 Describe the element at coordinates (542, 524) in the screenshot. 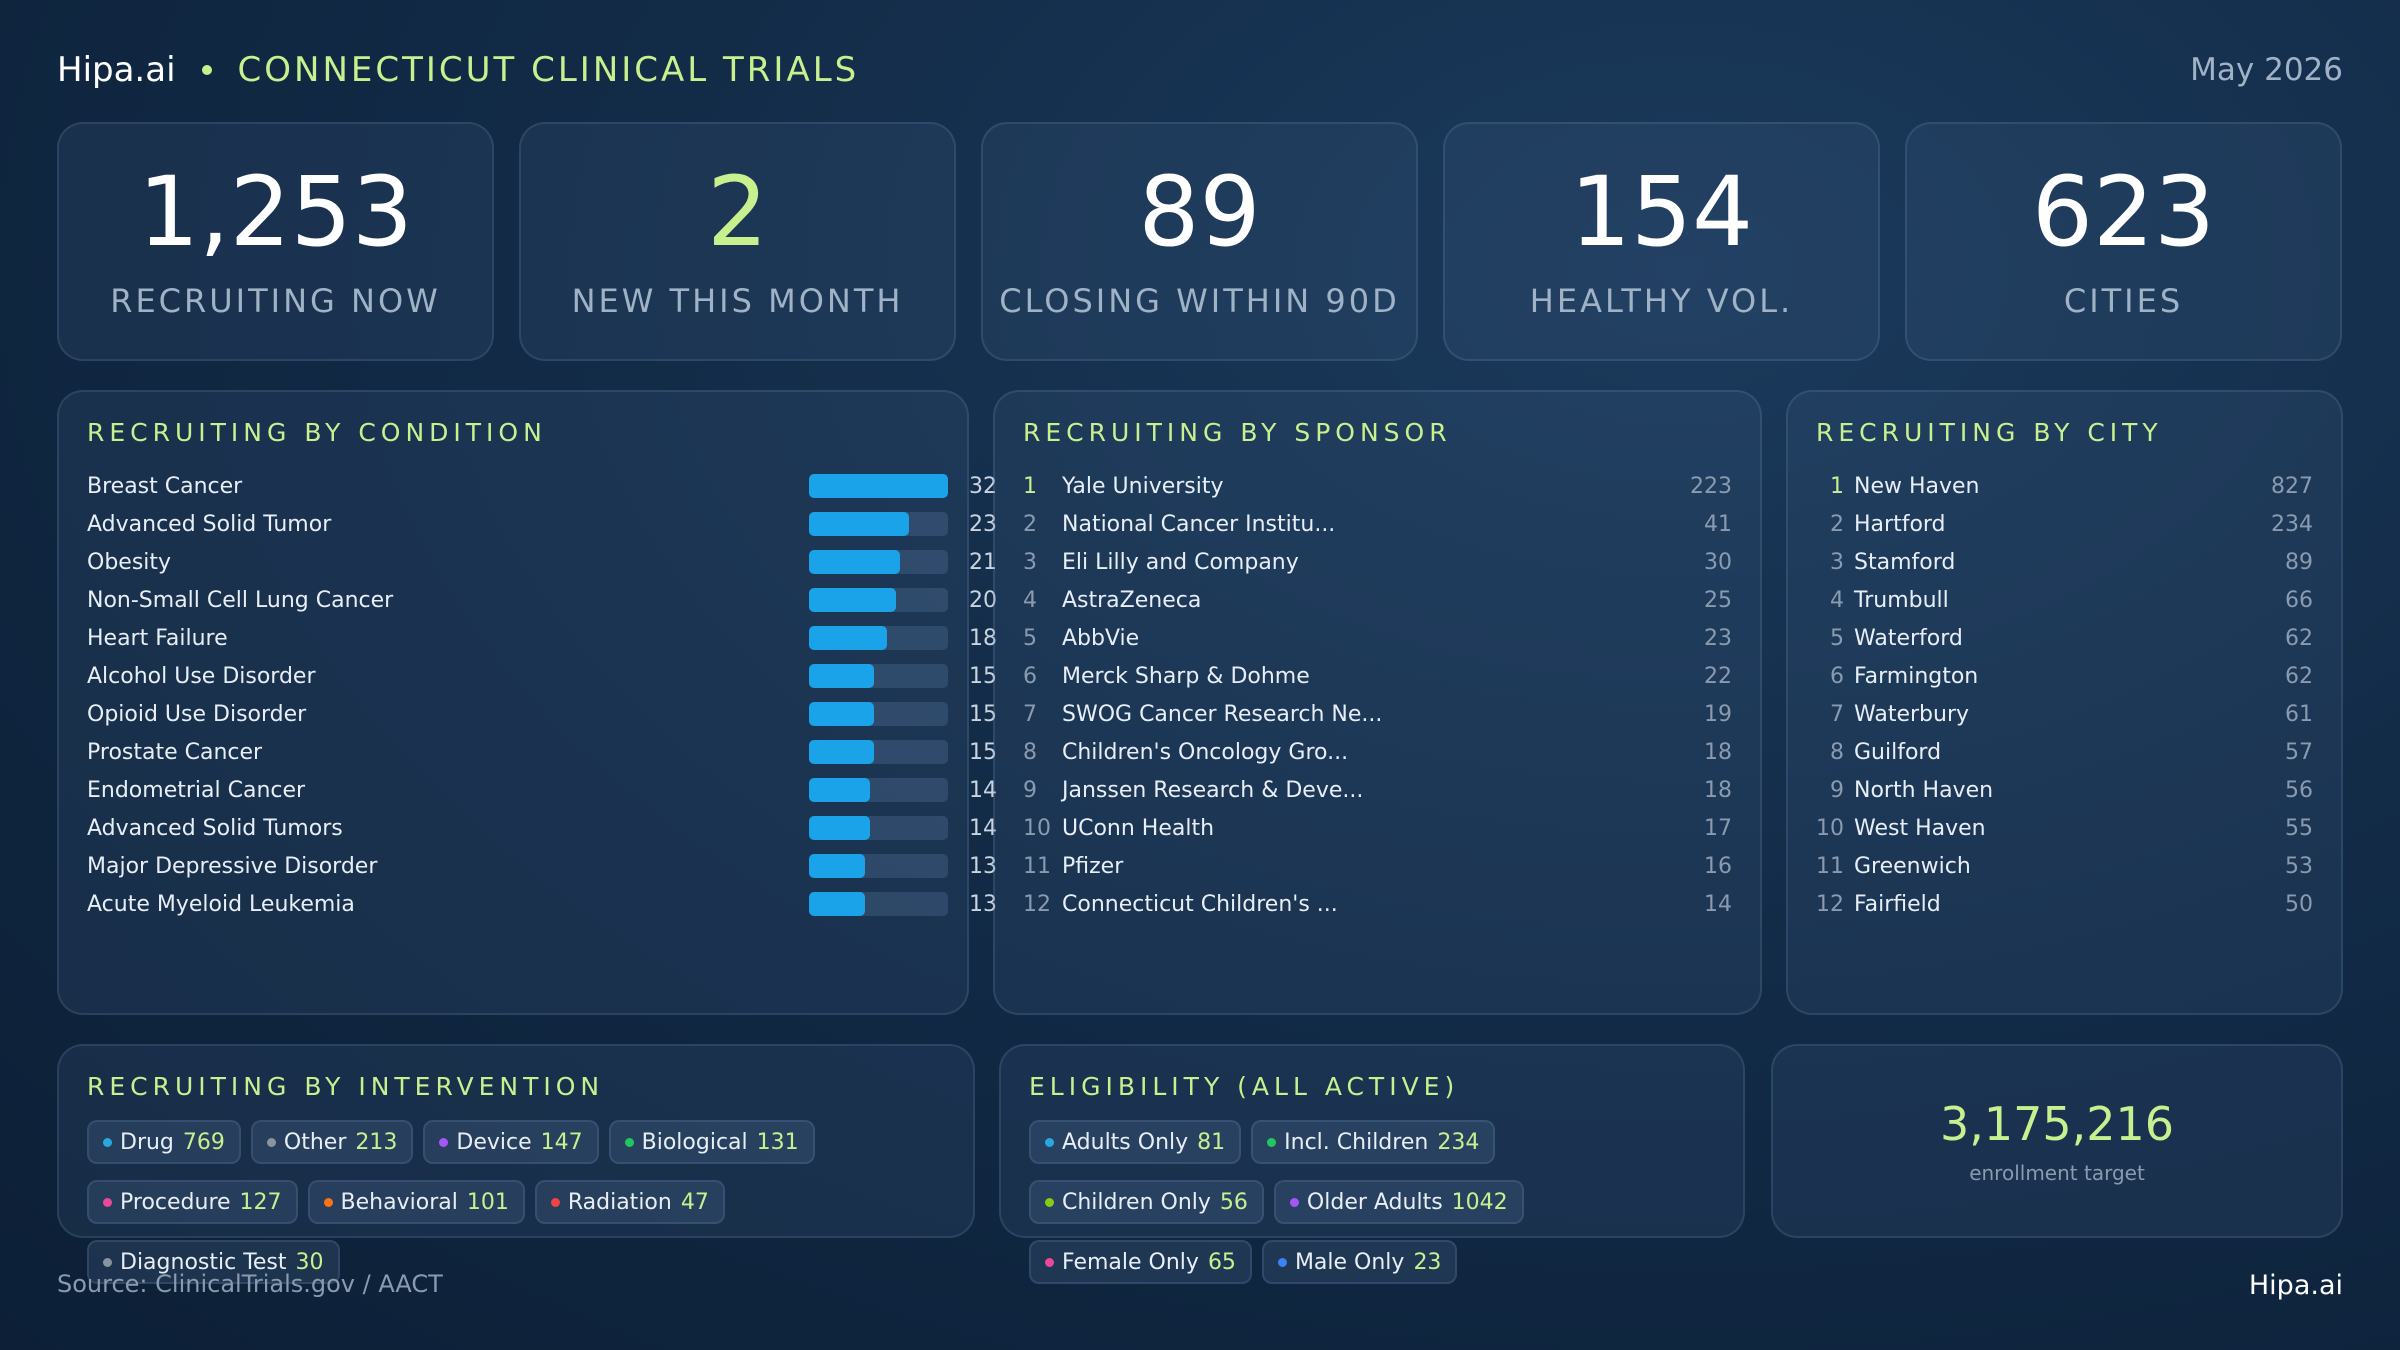

I see `condition-row: Advanced Solid Tumor 23` at that location.